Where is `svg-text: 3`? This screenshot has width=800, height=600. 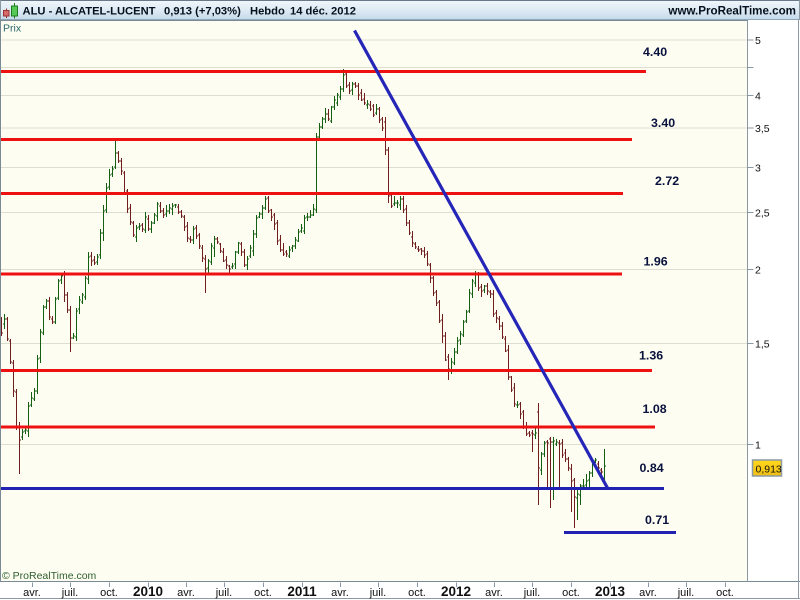 svg-text: 3 is located at coordinates (758, 169).